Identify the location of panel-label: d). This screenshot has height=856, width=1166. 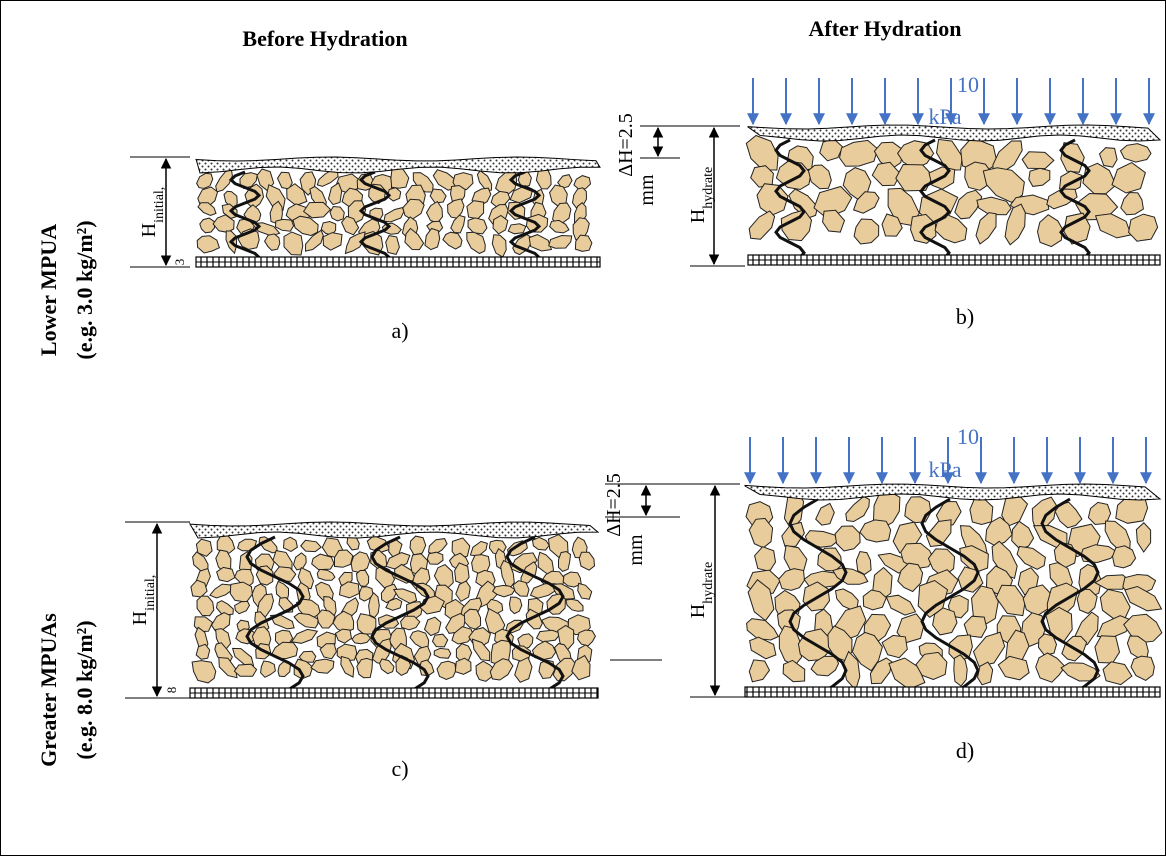
(965, 750).